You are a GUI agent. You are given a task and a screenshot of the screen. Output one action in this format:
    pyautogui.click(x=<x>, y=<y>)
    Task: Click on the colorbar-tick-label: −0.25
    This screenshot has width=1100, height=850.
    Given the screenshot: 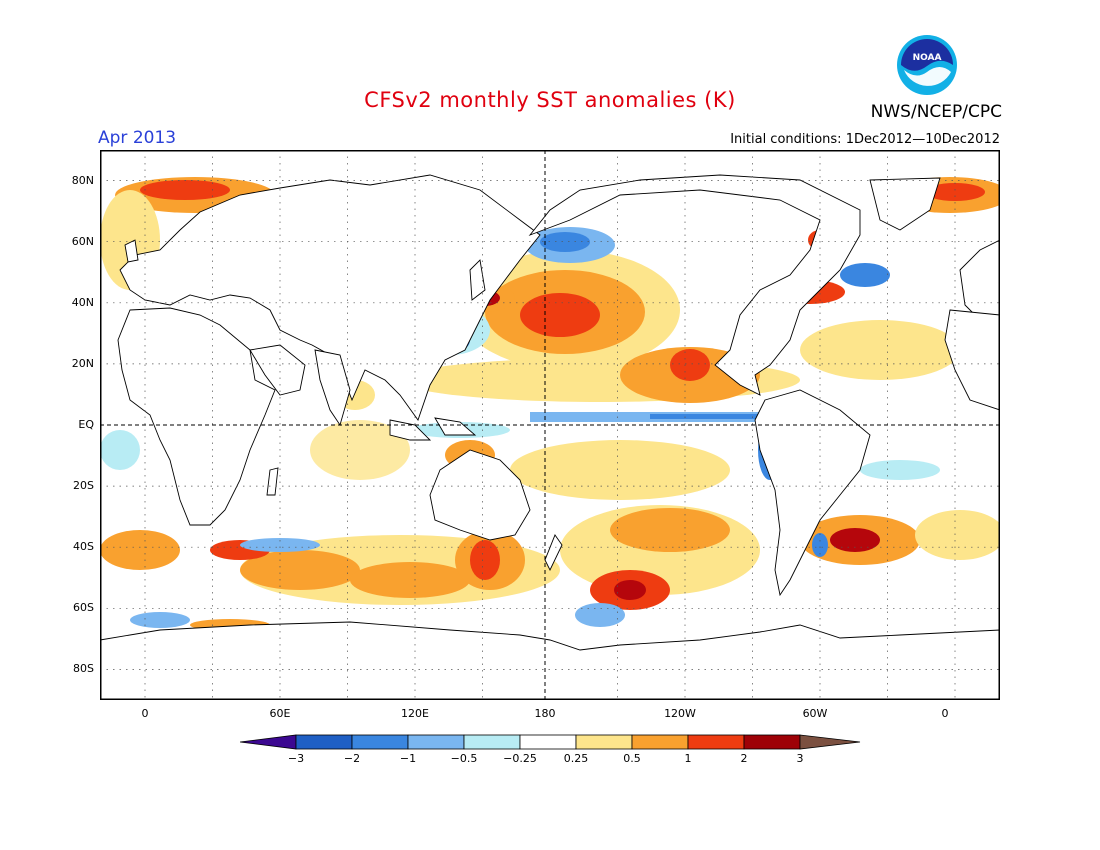 What is the action you would take?
    pyautogui.click(x=520, y=758)
    